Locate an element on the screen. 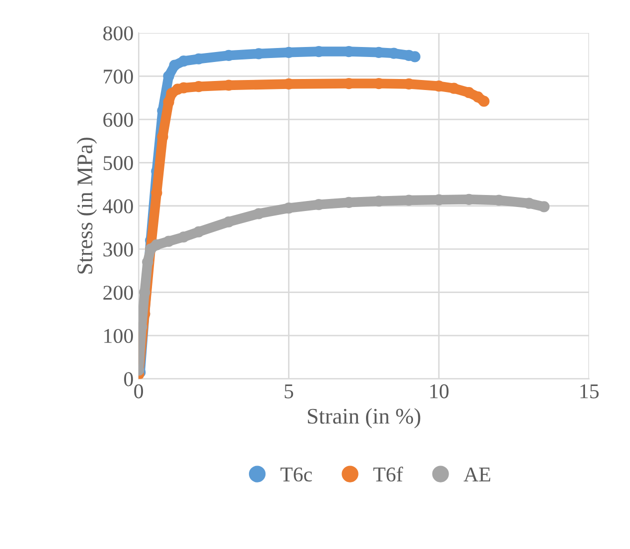  y-axis-title: Stress (in MPa) is located at coordinates (86, 206).